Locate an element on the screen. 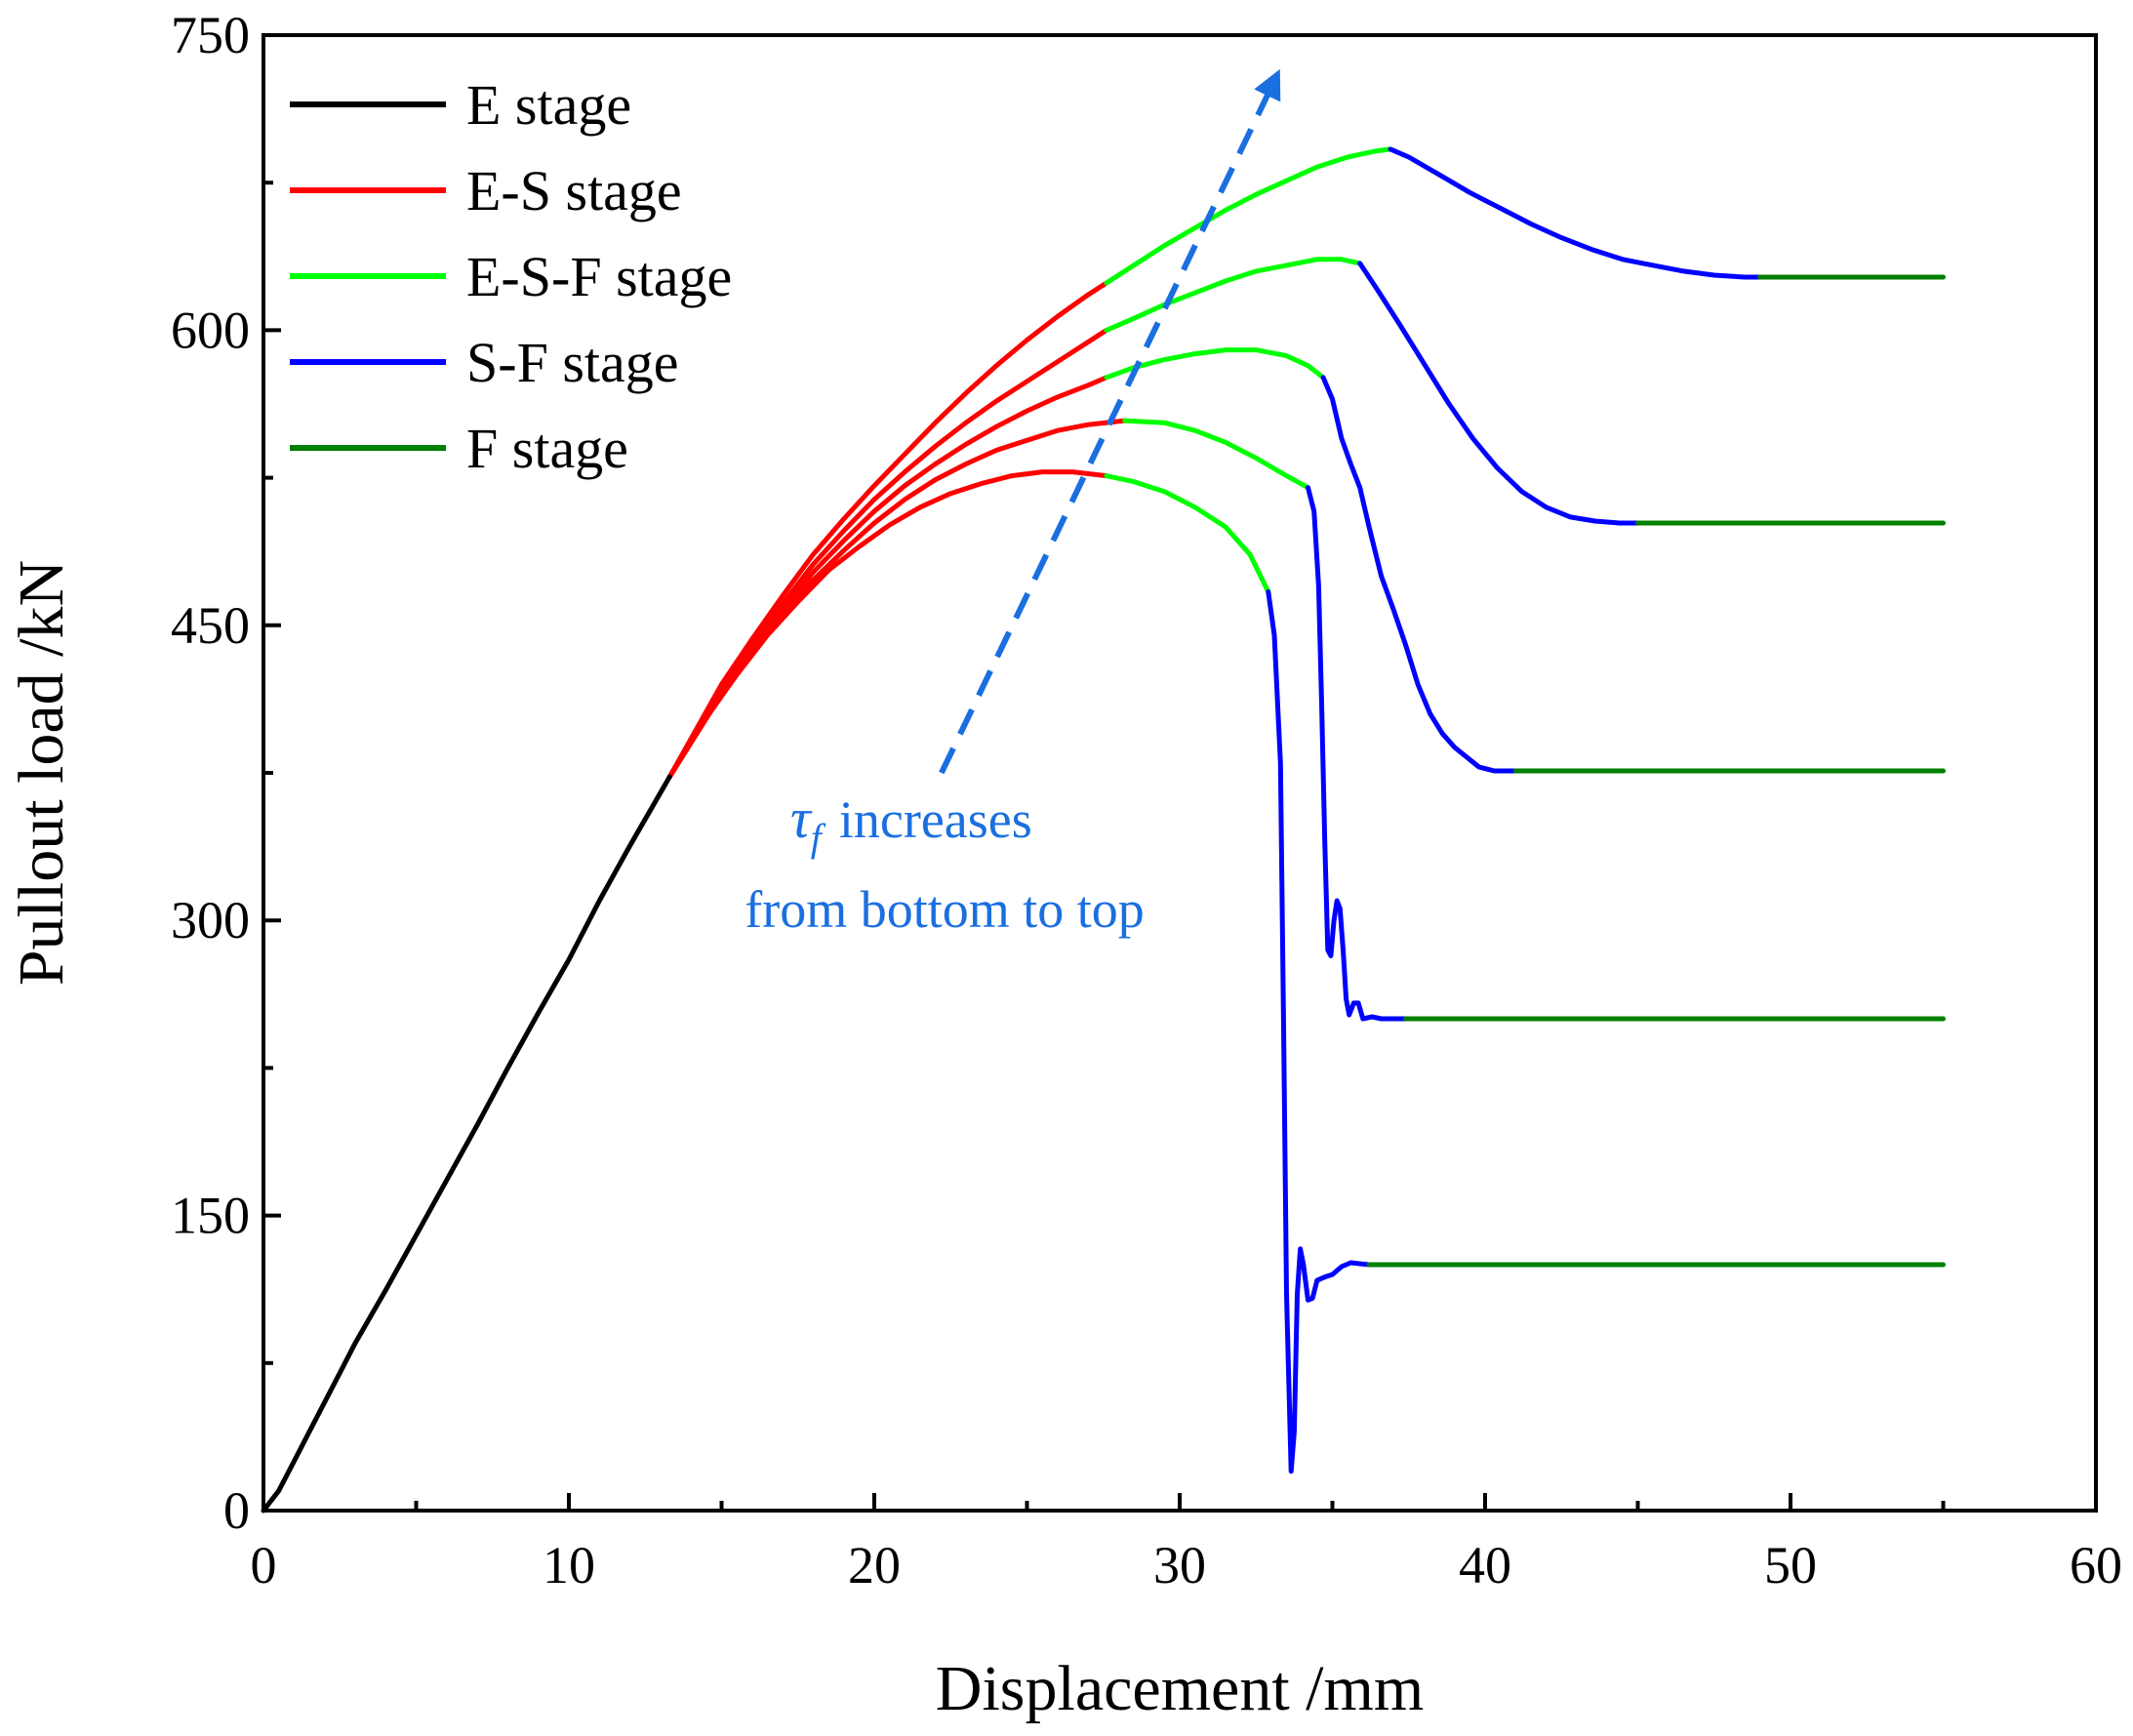 This screenshot has height=1736, width=2133. y-tick-label: 600 is located at coordinates (210, 330).